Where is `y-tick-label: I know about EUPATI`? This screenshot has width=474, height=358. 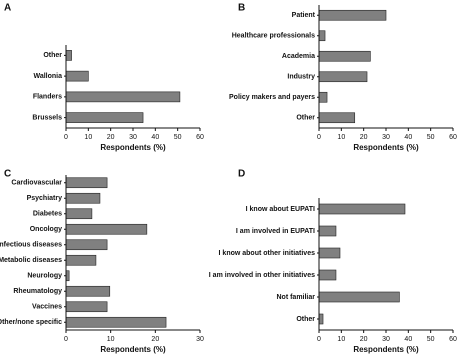 y-tick-label: I know about EUPATI is located at coordinates (280, 209).